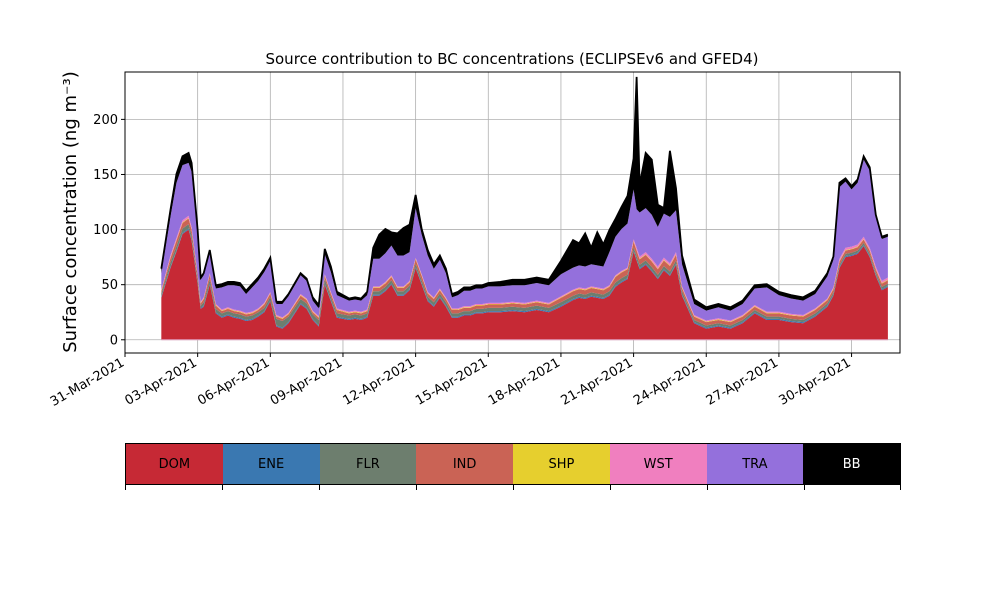 The width and height of the screenshot is (1000, 600). I want to click on legend-item-shp: SHP, so click(561, 464).